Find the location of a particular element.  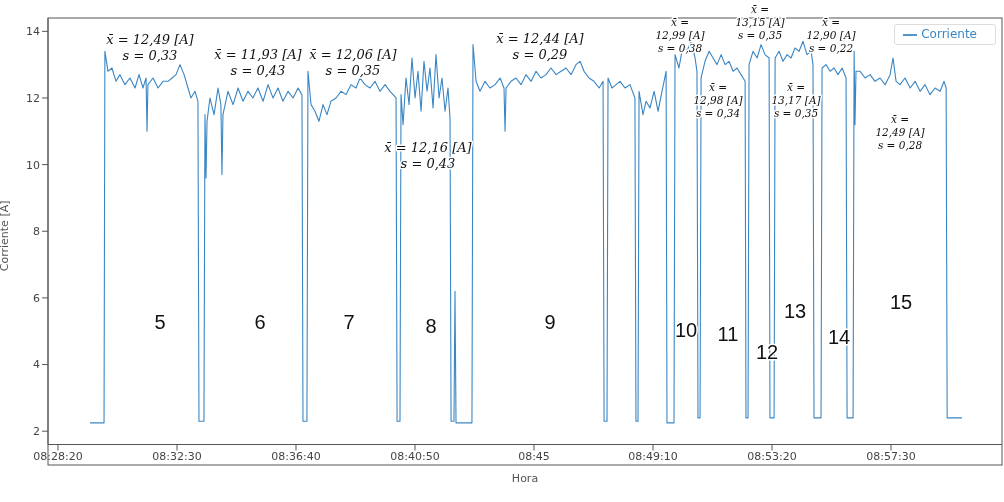

annotation: x̄ = 12,06 [A] s = 0,35 is located at coordinates (353, 62).